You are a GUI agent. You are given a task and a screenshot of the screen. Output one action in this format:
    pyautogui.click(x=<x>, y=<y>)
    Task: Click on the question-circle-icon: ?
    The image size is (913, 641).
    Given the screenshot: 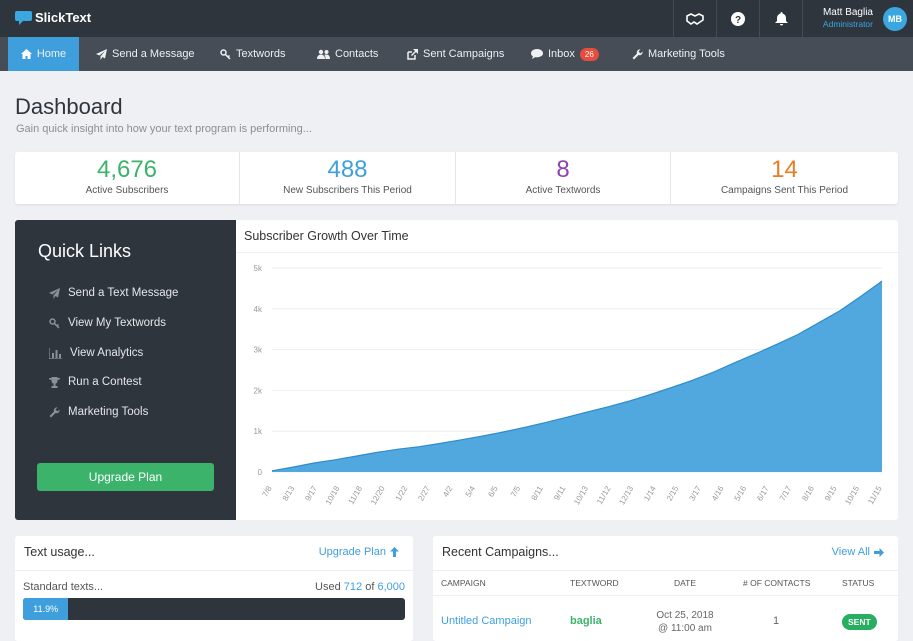 What is the action you would take?
    pyautogui.click(x=738, y=18)
    